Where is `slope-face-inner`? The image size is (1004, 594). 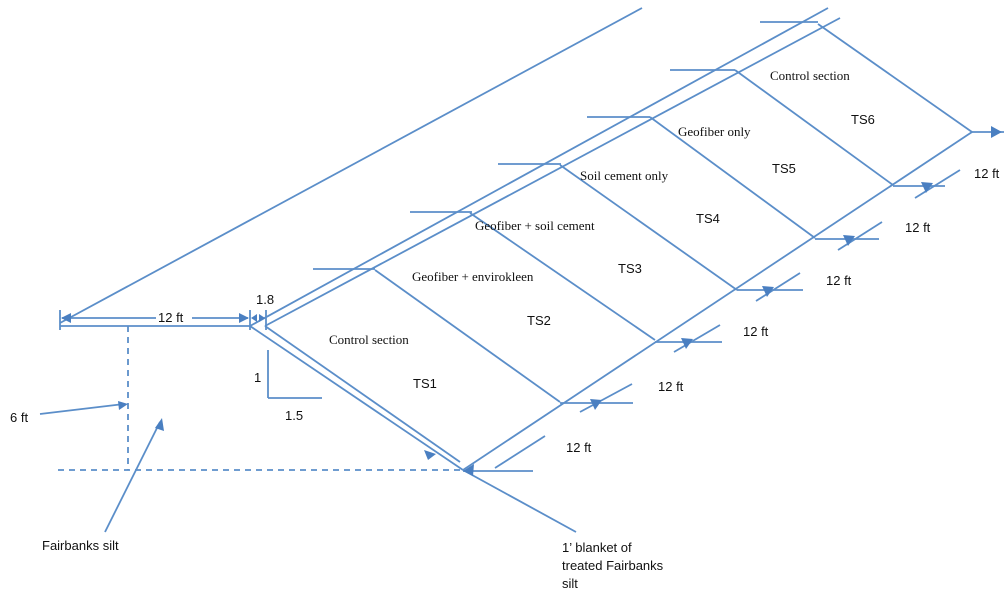
slope-face-inner is located at coordinates (362, 394).